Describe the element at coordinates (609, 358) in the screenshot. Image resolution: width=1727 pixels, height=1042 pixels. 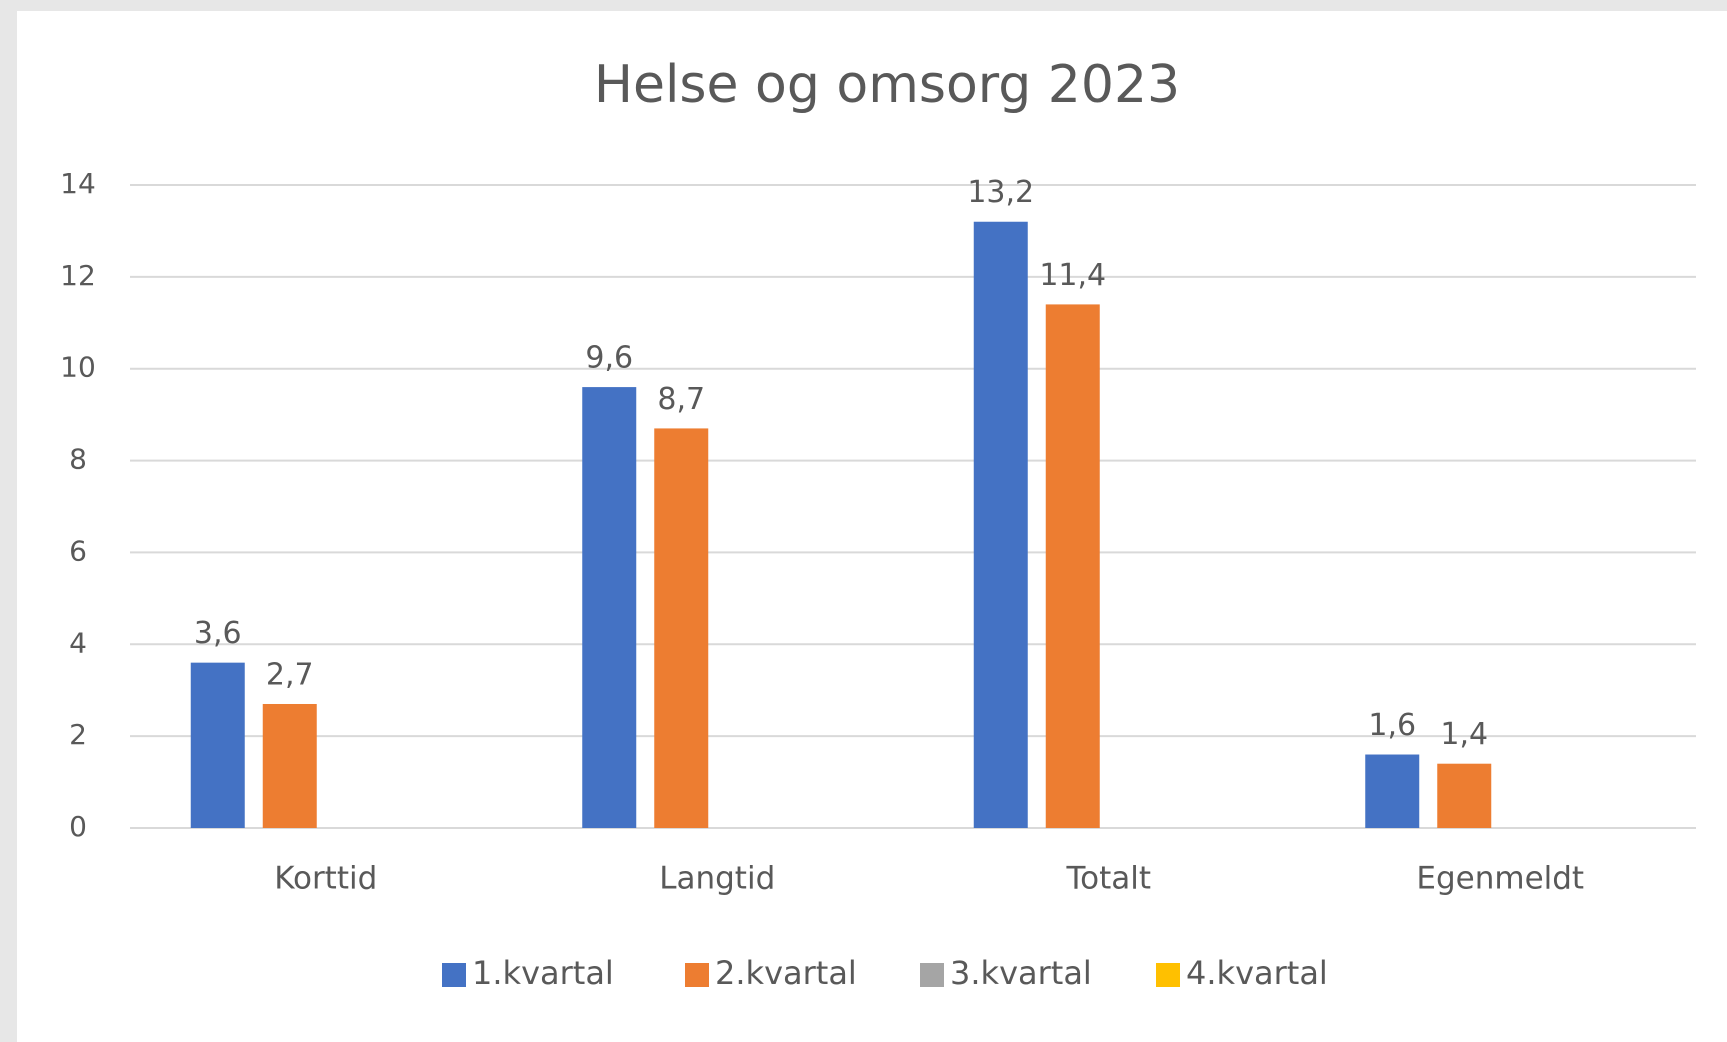
I see `data-label: 9,6` at that location.